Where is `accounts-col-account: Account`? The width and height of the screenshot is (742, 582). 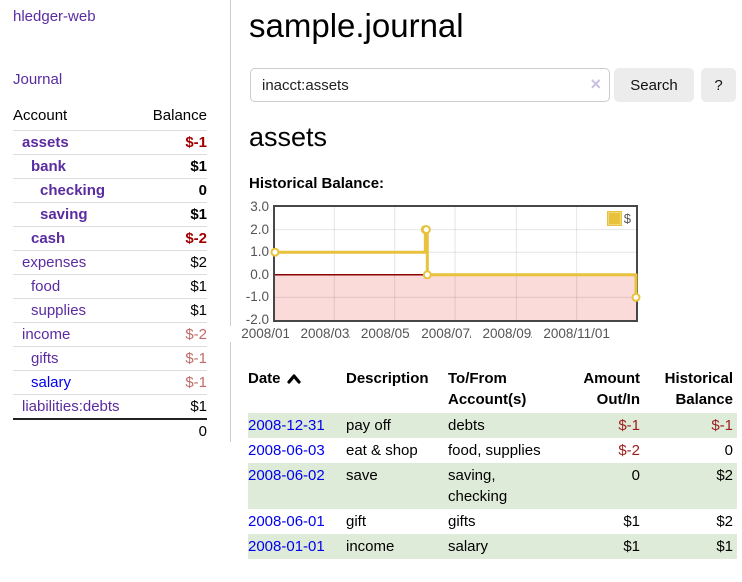
accounts-col-account: Account is located at coordinates (40, 115).